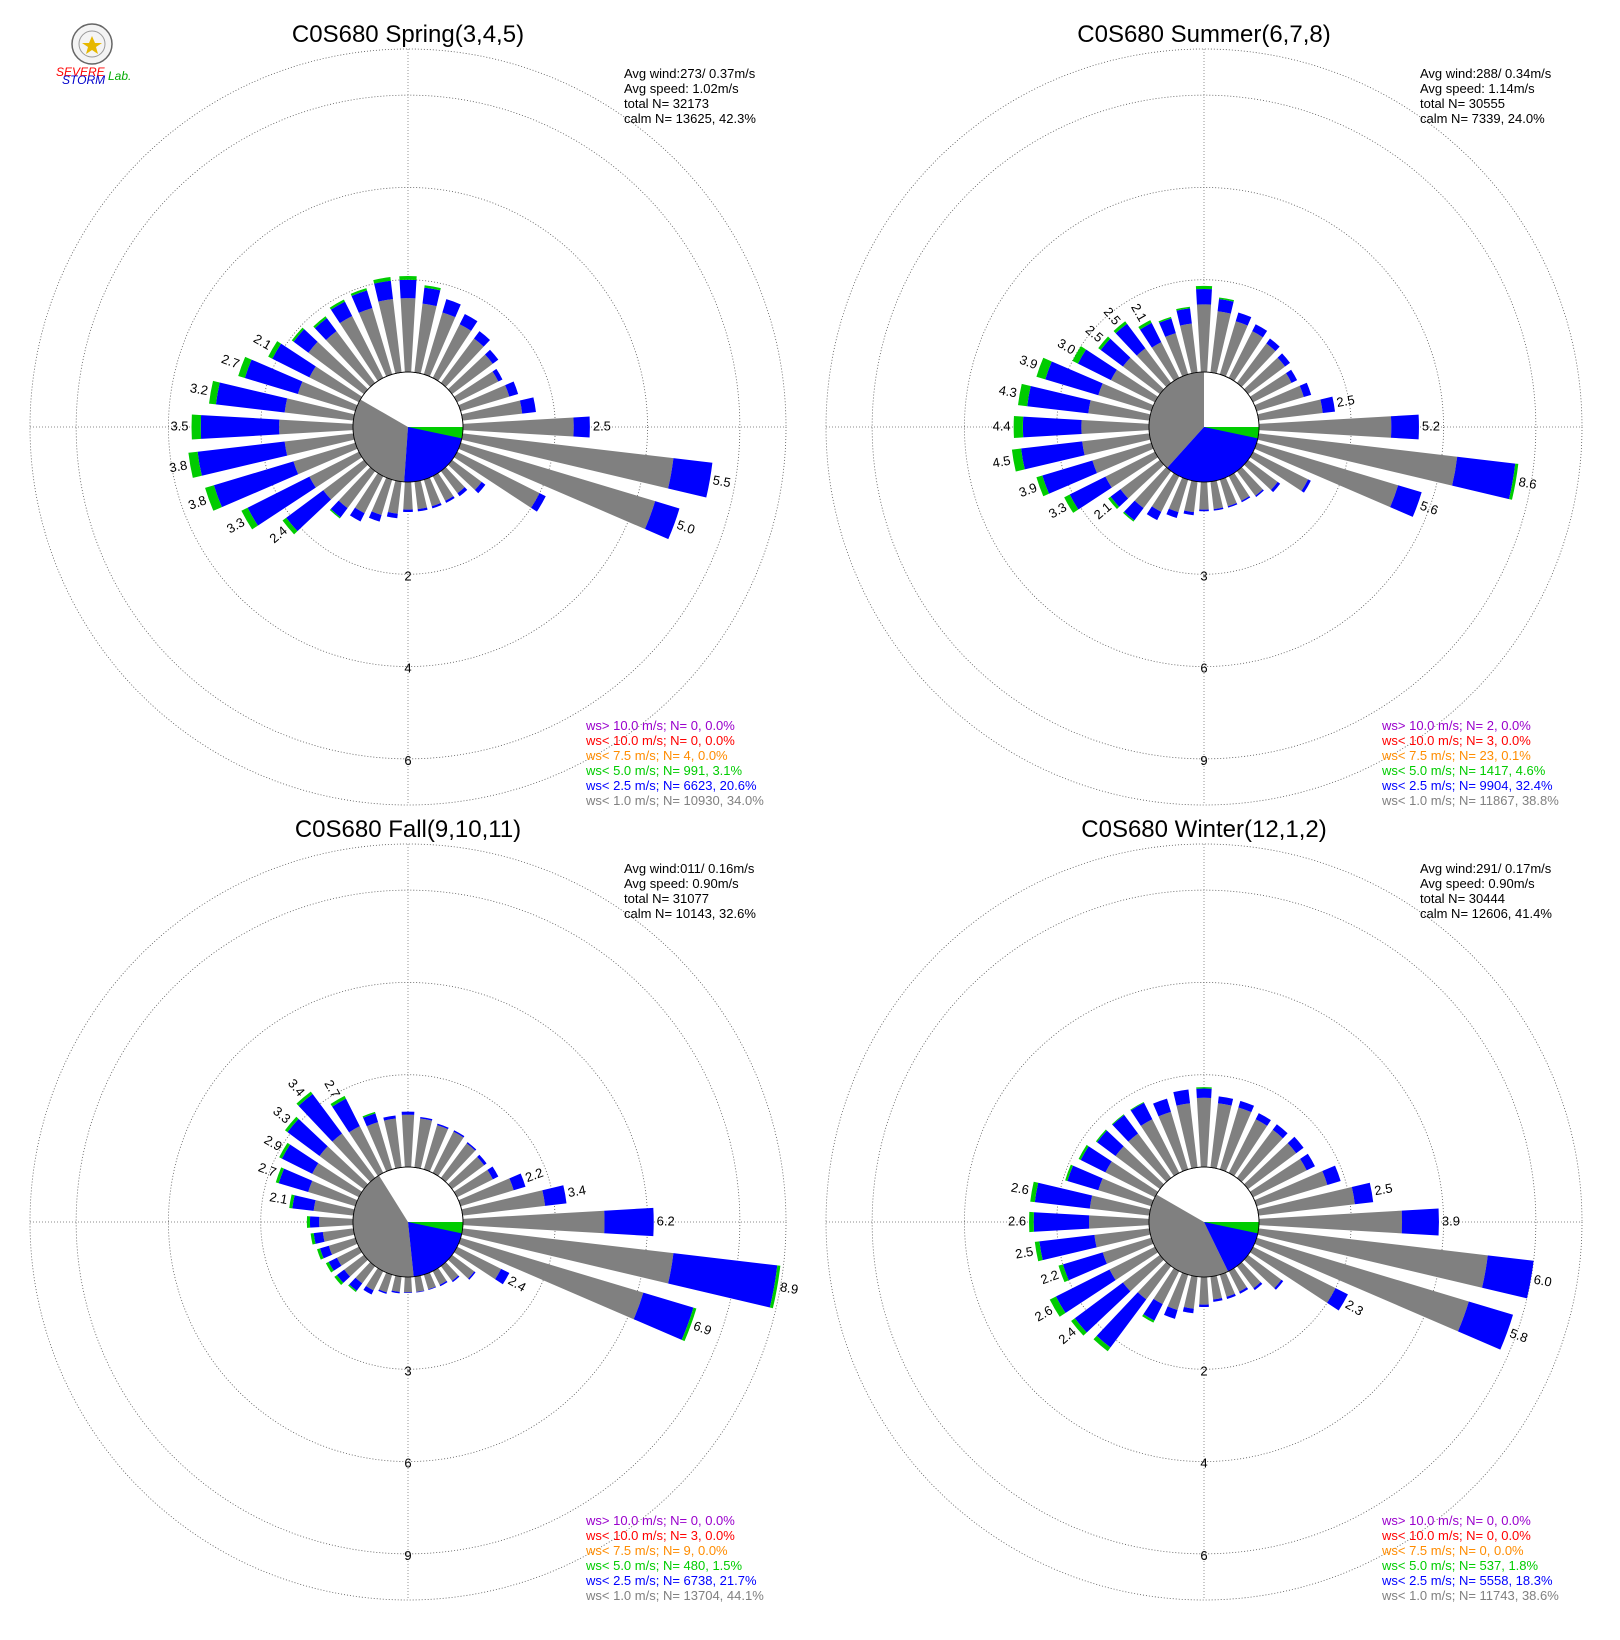 The height and width of the screenshot is (1640, 1620). Describe the element at coordinates (278, 1198) in the screenshot. I see `bar-label: 2.1` at that location.